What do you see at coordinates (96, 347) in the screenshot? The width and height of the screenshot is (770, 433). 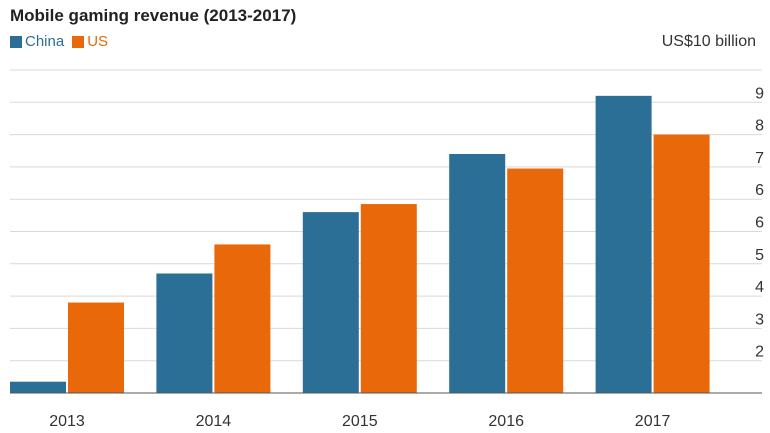 I see `bar-us-2013` at bounding box center [96, 347].